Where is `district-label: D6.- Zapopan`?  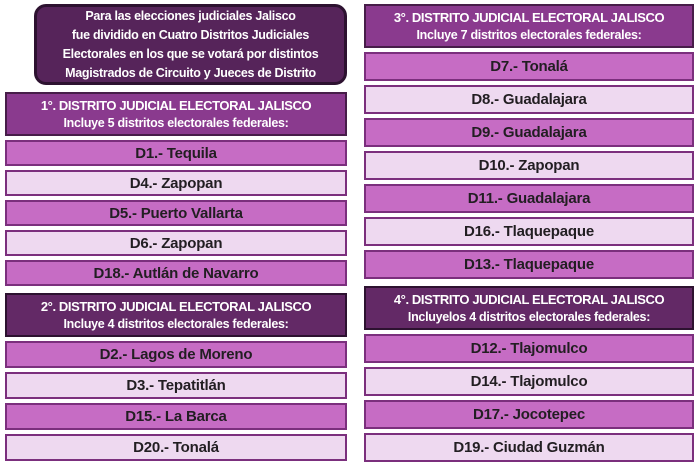 district-label: D6.- Zapopan is located at coordinates (176, 243).